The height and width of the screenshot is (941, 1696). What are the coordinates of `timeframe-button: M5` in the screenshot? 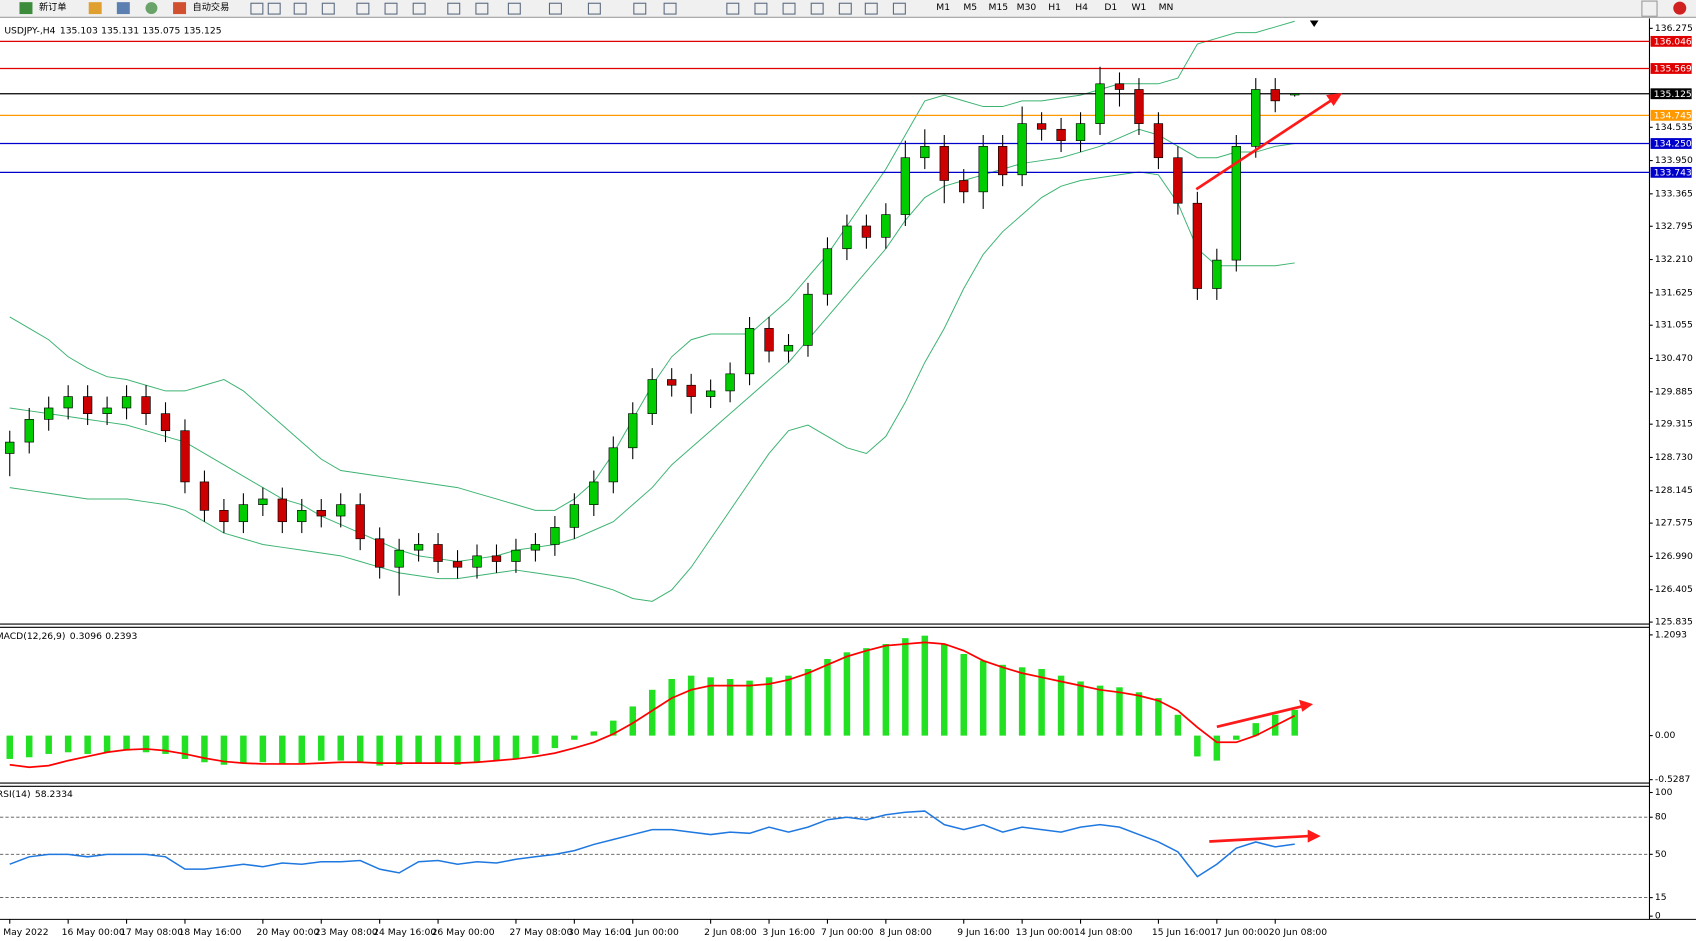 It's located at (970, 7).